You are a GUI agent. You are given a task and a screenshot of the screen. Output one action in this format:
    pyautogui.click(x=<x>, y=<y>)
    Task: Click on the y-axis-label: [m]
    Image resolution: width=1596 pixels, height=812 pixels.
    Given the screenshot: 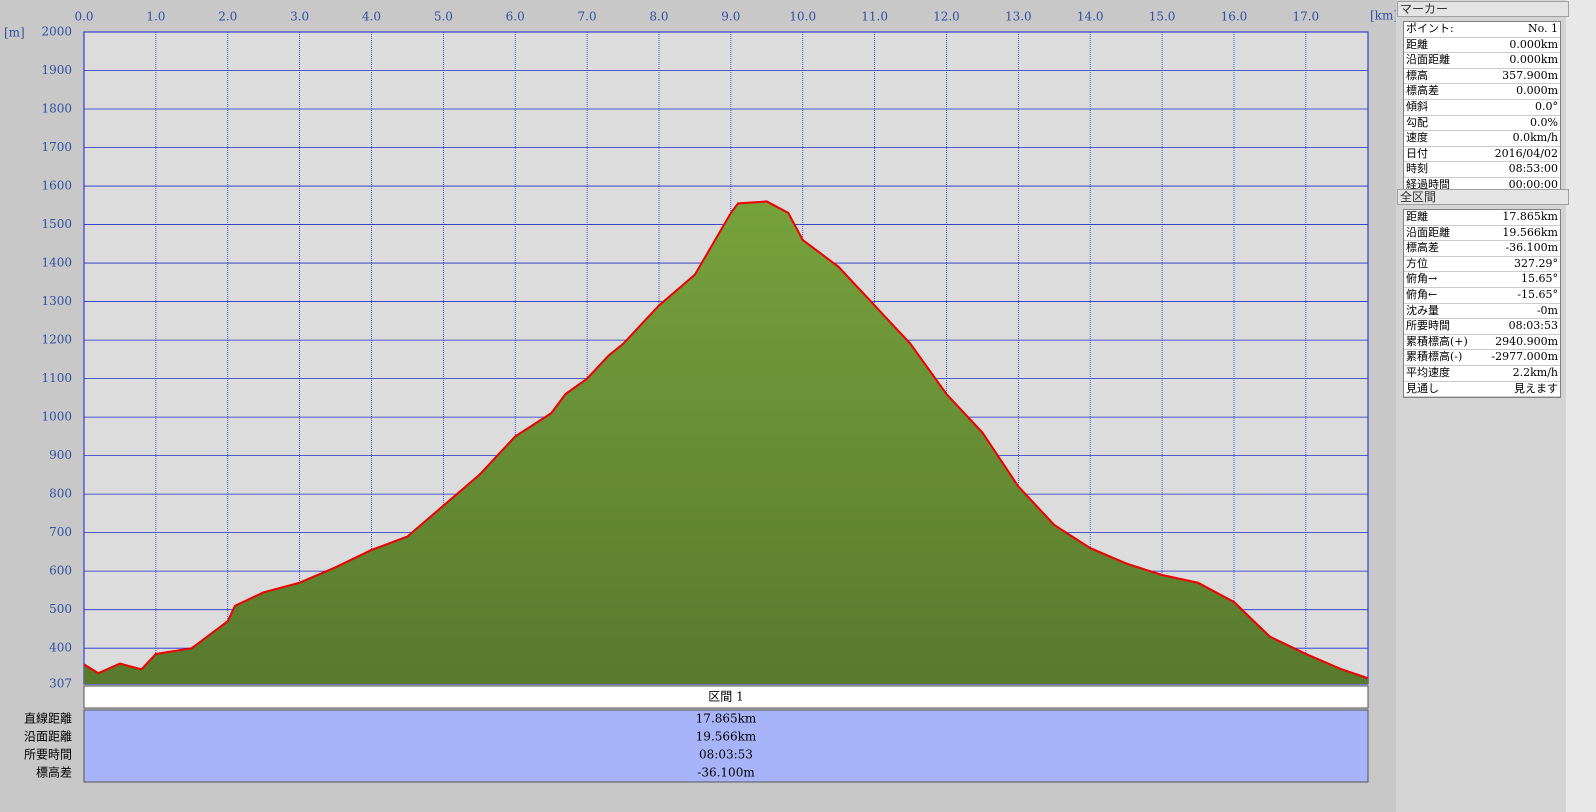 What is the action you would take?
    pyautogui.click(x=14, y=33)
    